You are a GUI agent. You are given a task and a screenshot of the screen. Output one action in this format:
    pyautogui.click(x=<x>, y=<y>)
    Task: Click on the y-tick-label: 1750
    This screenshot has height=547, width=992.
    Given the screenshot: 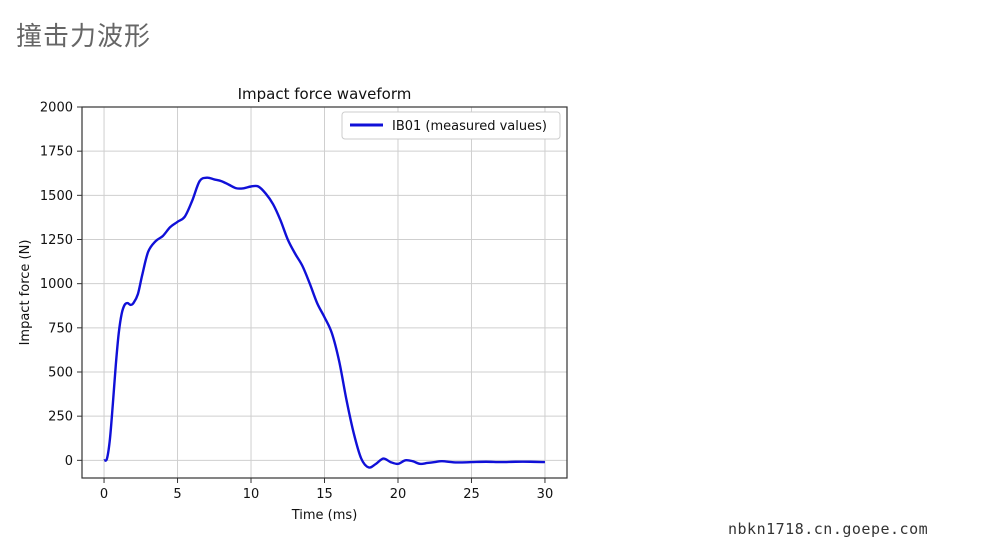 What is the action you would take?
    pyautogui.click(x=56, y=152)
    